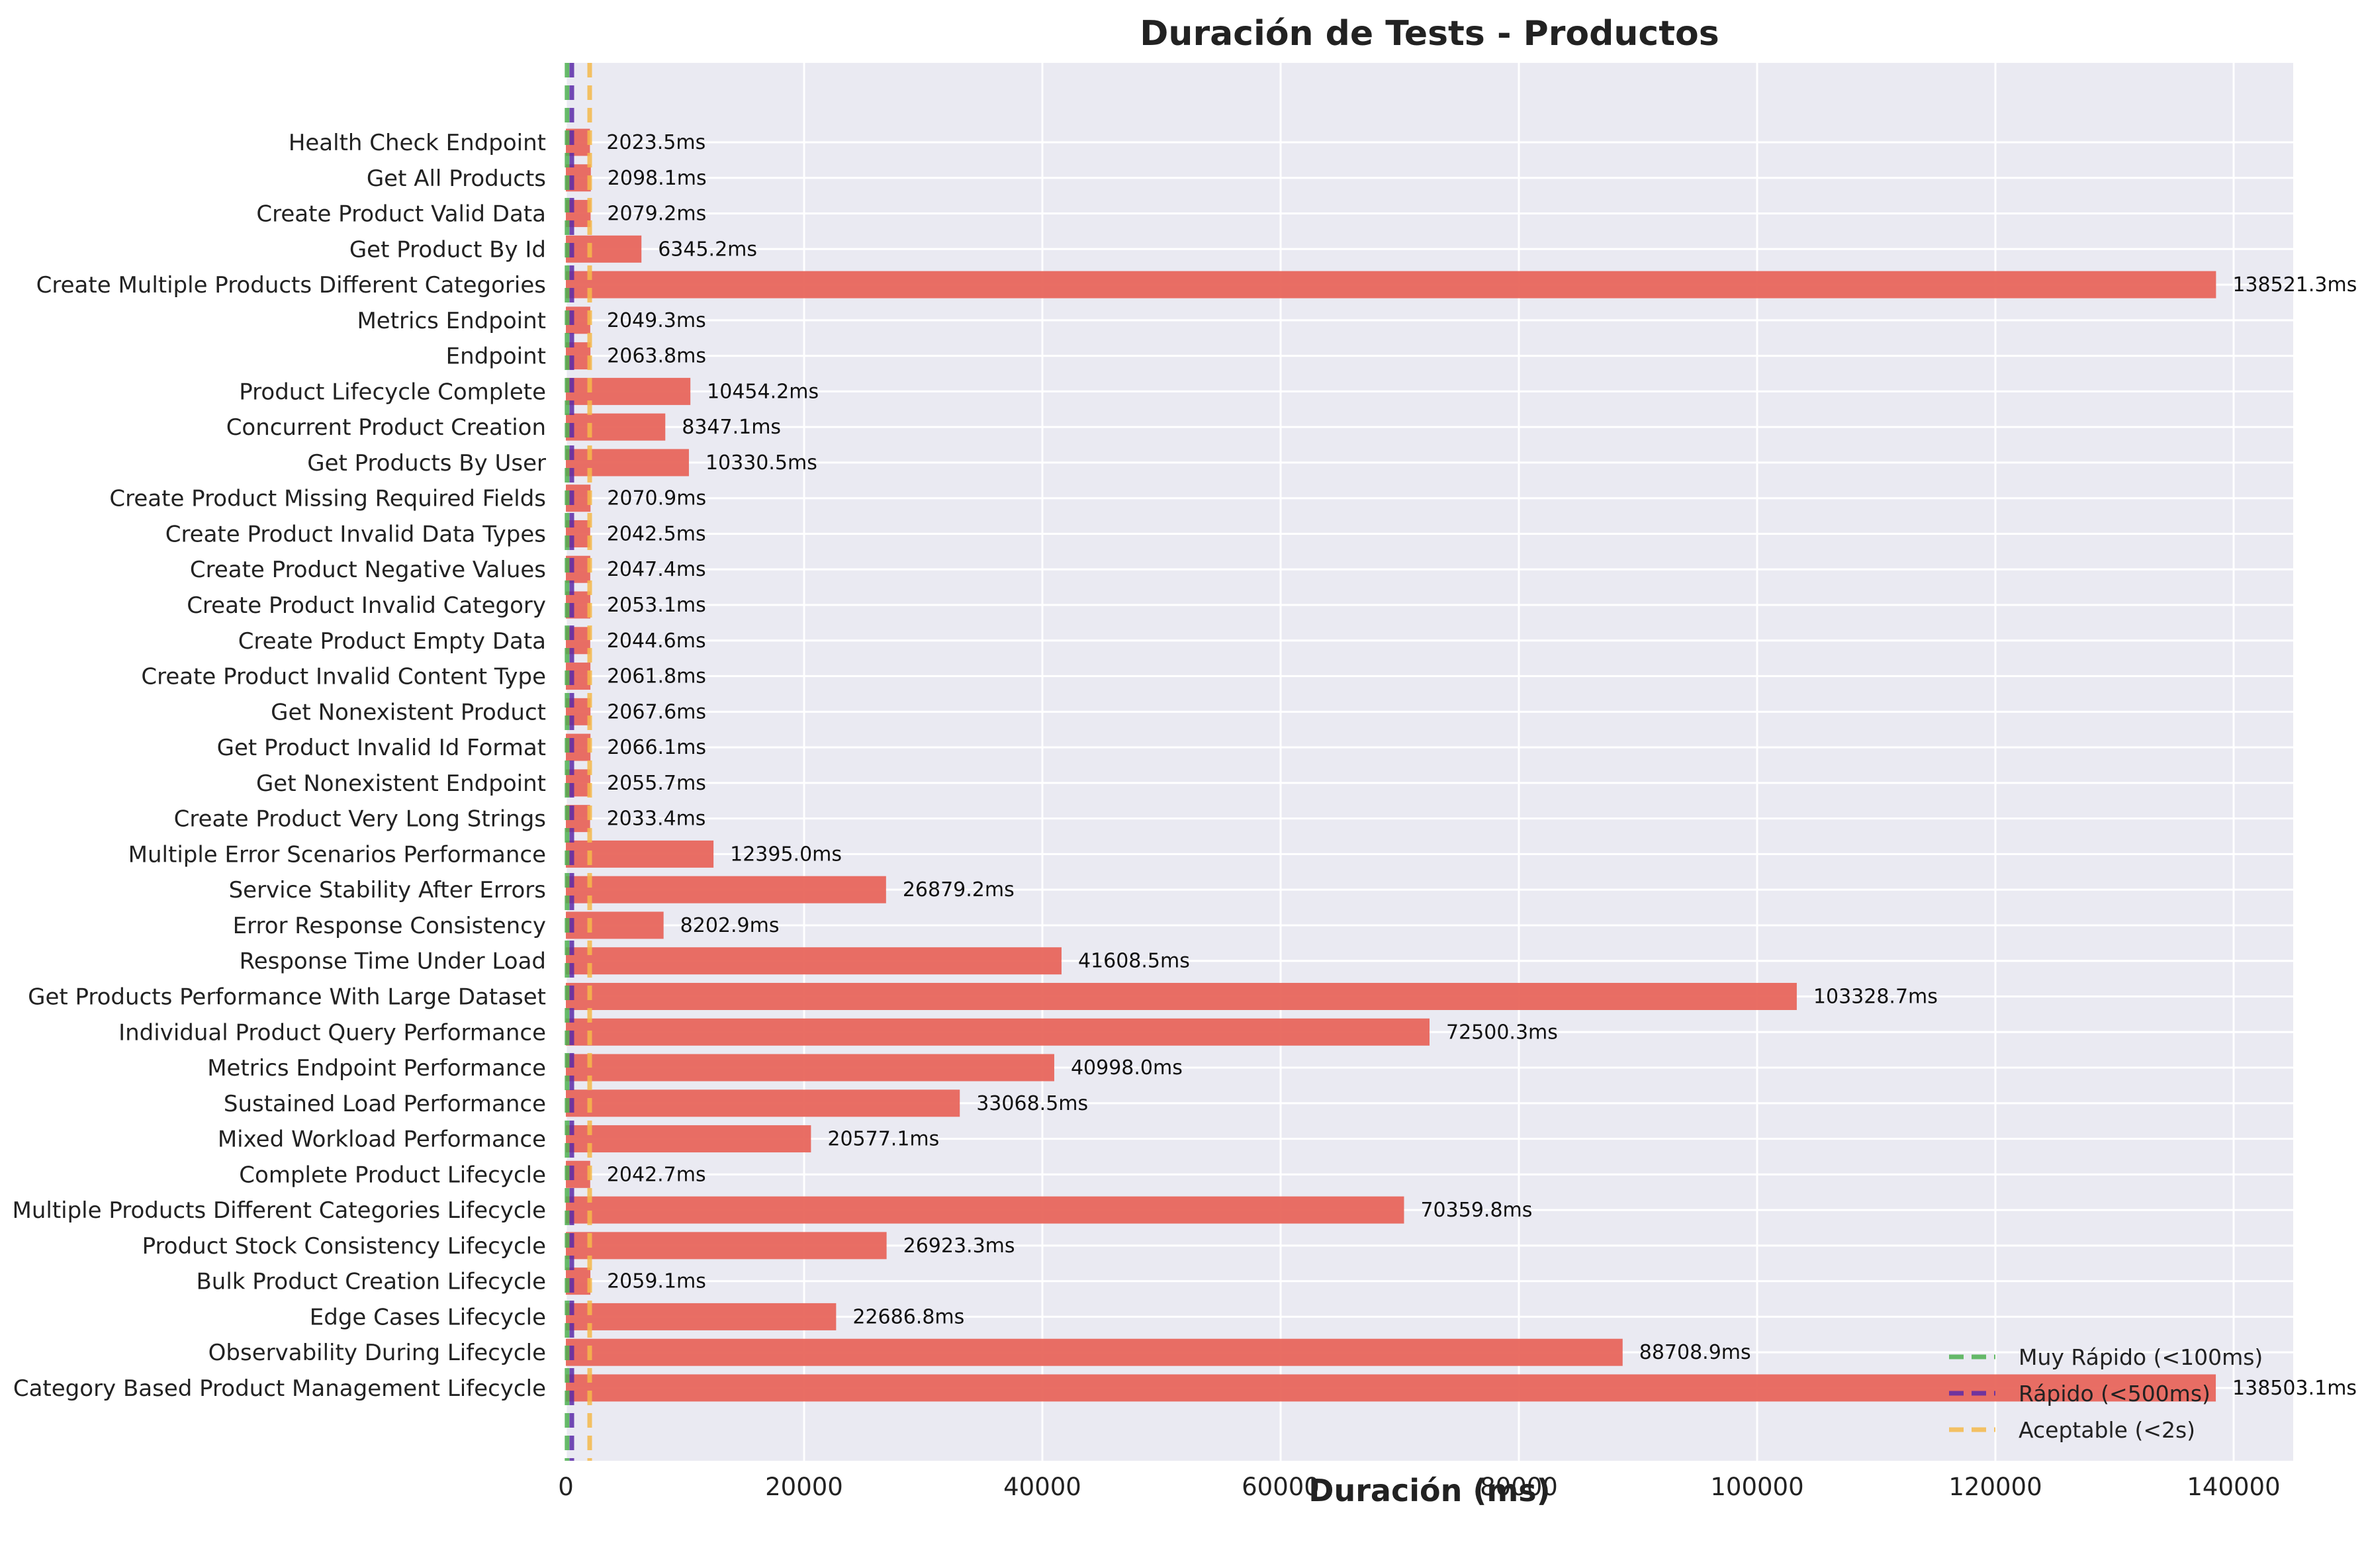 The width and height of the screenshot is (2366, 1568). Describe the element at coordinates (1281, 1487) in the screenshot. I see `x-tick-label: 60000` at that location.